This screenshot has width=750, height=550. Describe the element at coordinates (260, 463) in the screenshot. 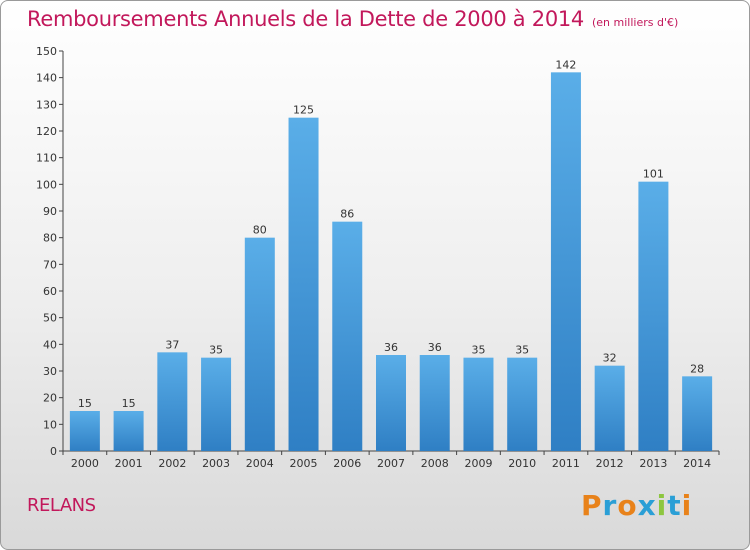

I see `x-tick-label: 2004` at that location.